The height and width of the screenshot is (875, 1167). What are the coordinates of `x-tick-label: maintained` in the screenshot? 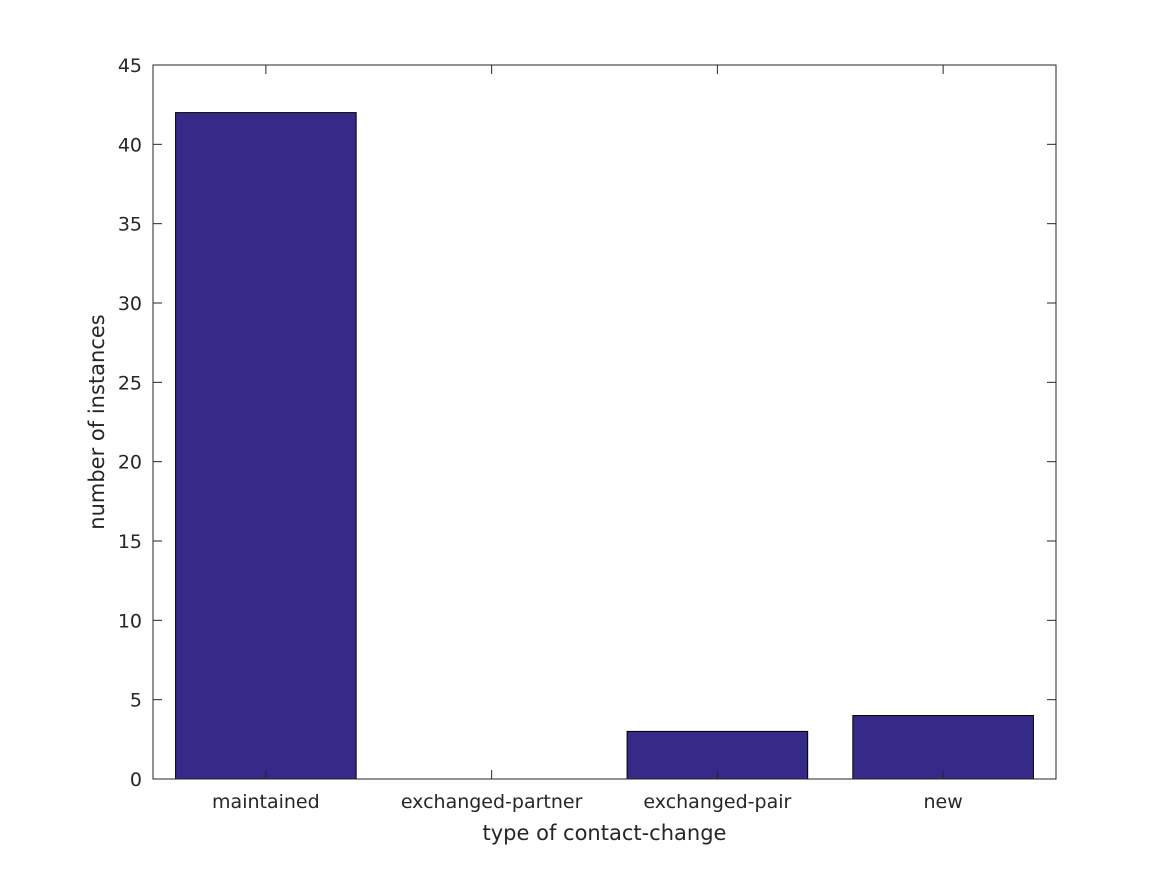 It's located at (266, 802).